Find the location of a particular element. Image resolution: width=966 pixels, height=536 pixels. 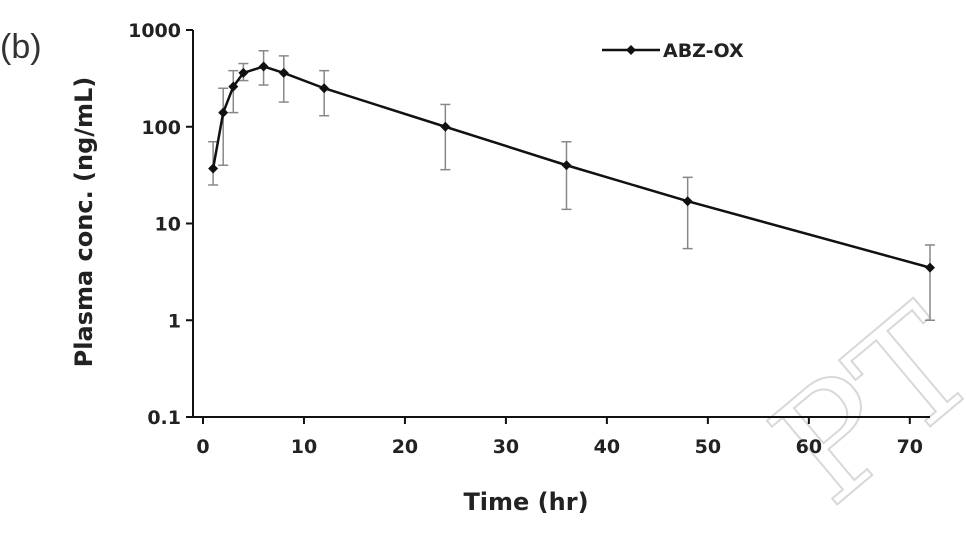

y-tick-label: 1 is located at coordinates (174, 321).